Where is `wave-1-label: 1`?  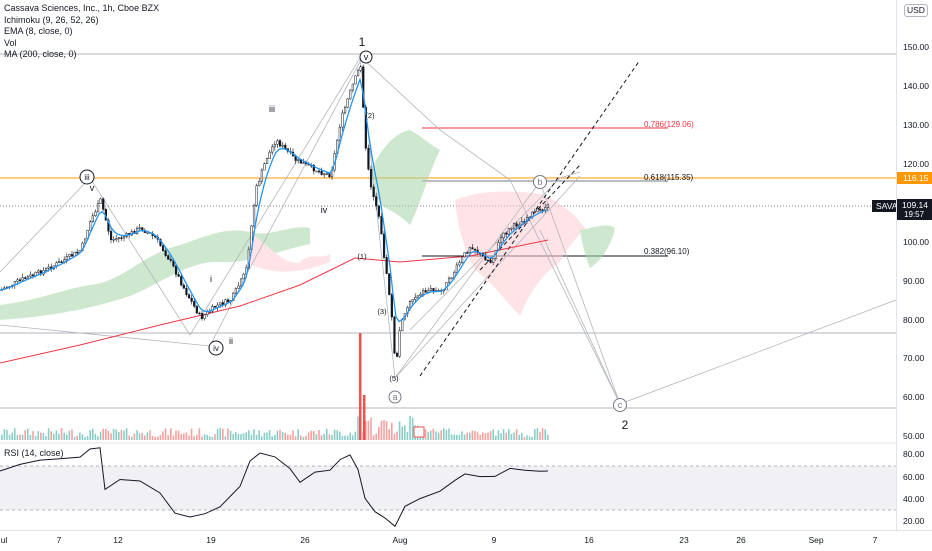 wave-1-label: 1 is located at coordinates (362, 42).